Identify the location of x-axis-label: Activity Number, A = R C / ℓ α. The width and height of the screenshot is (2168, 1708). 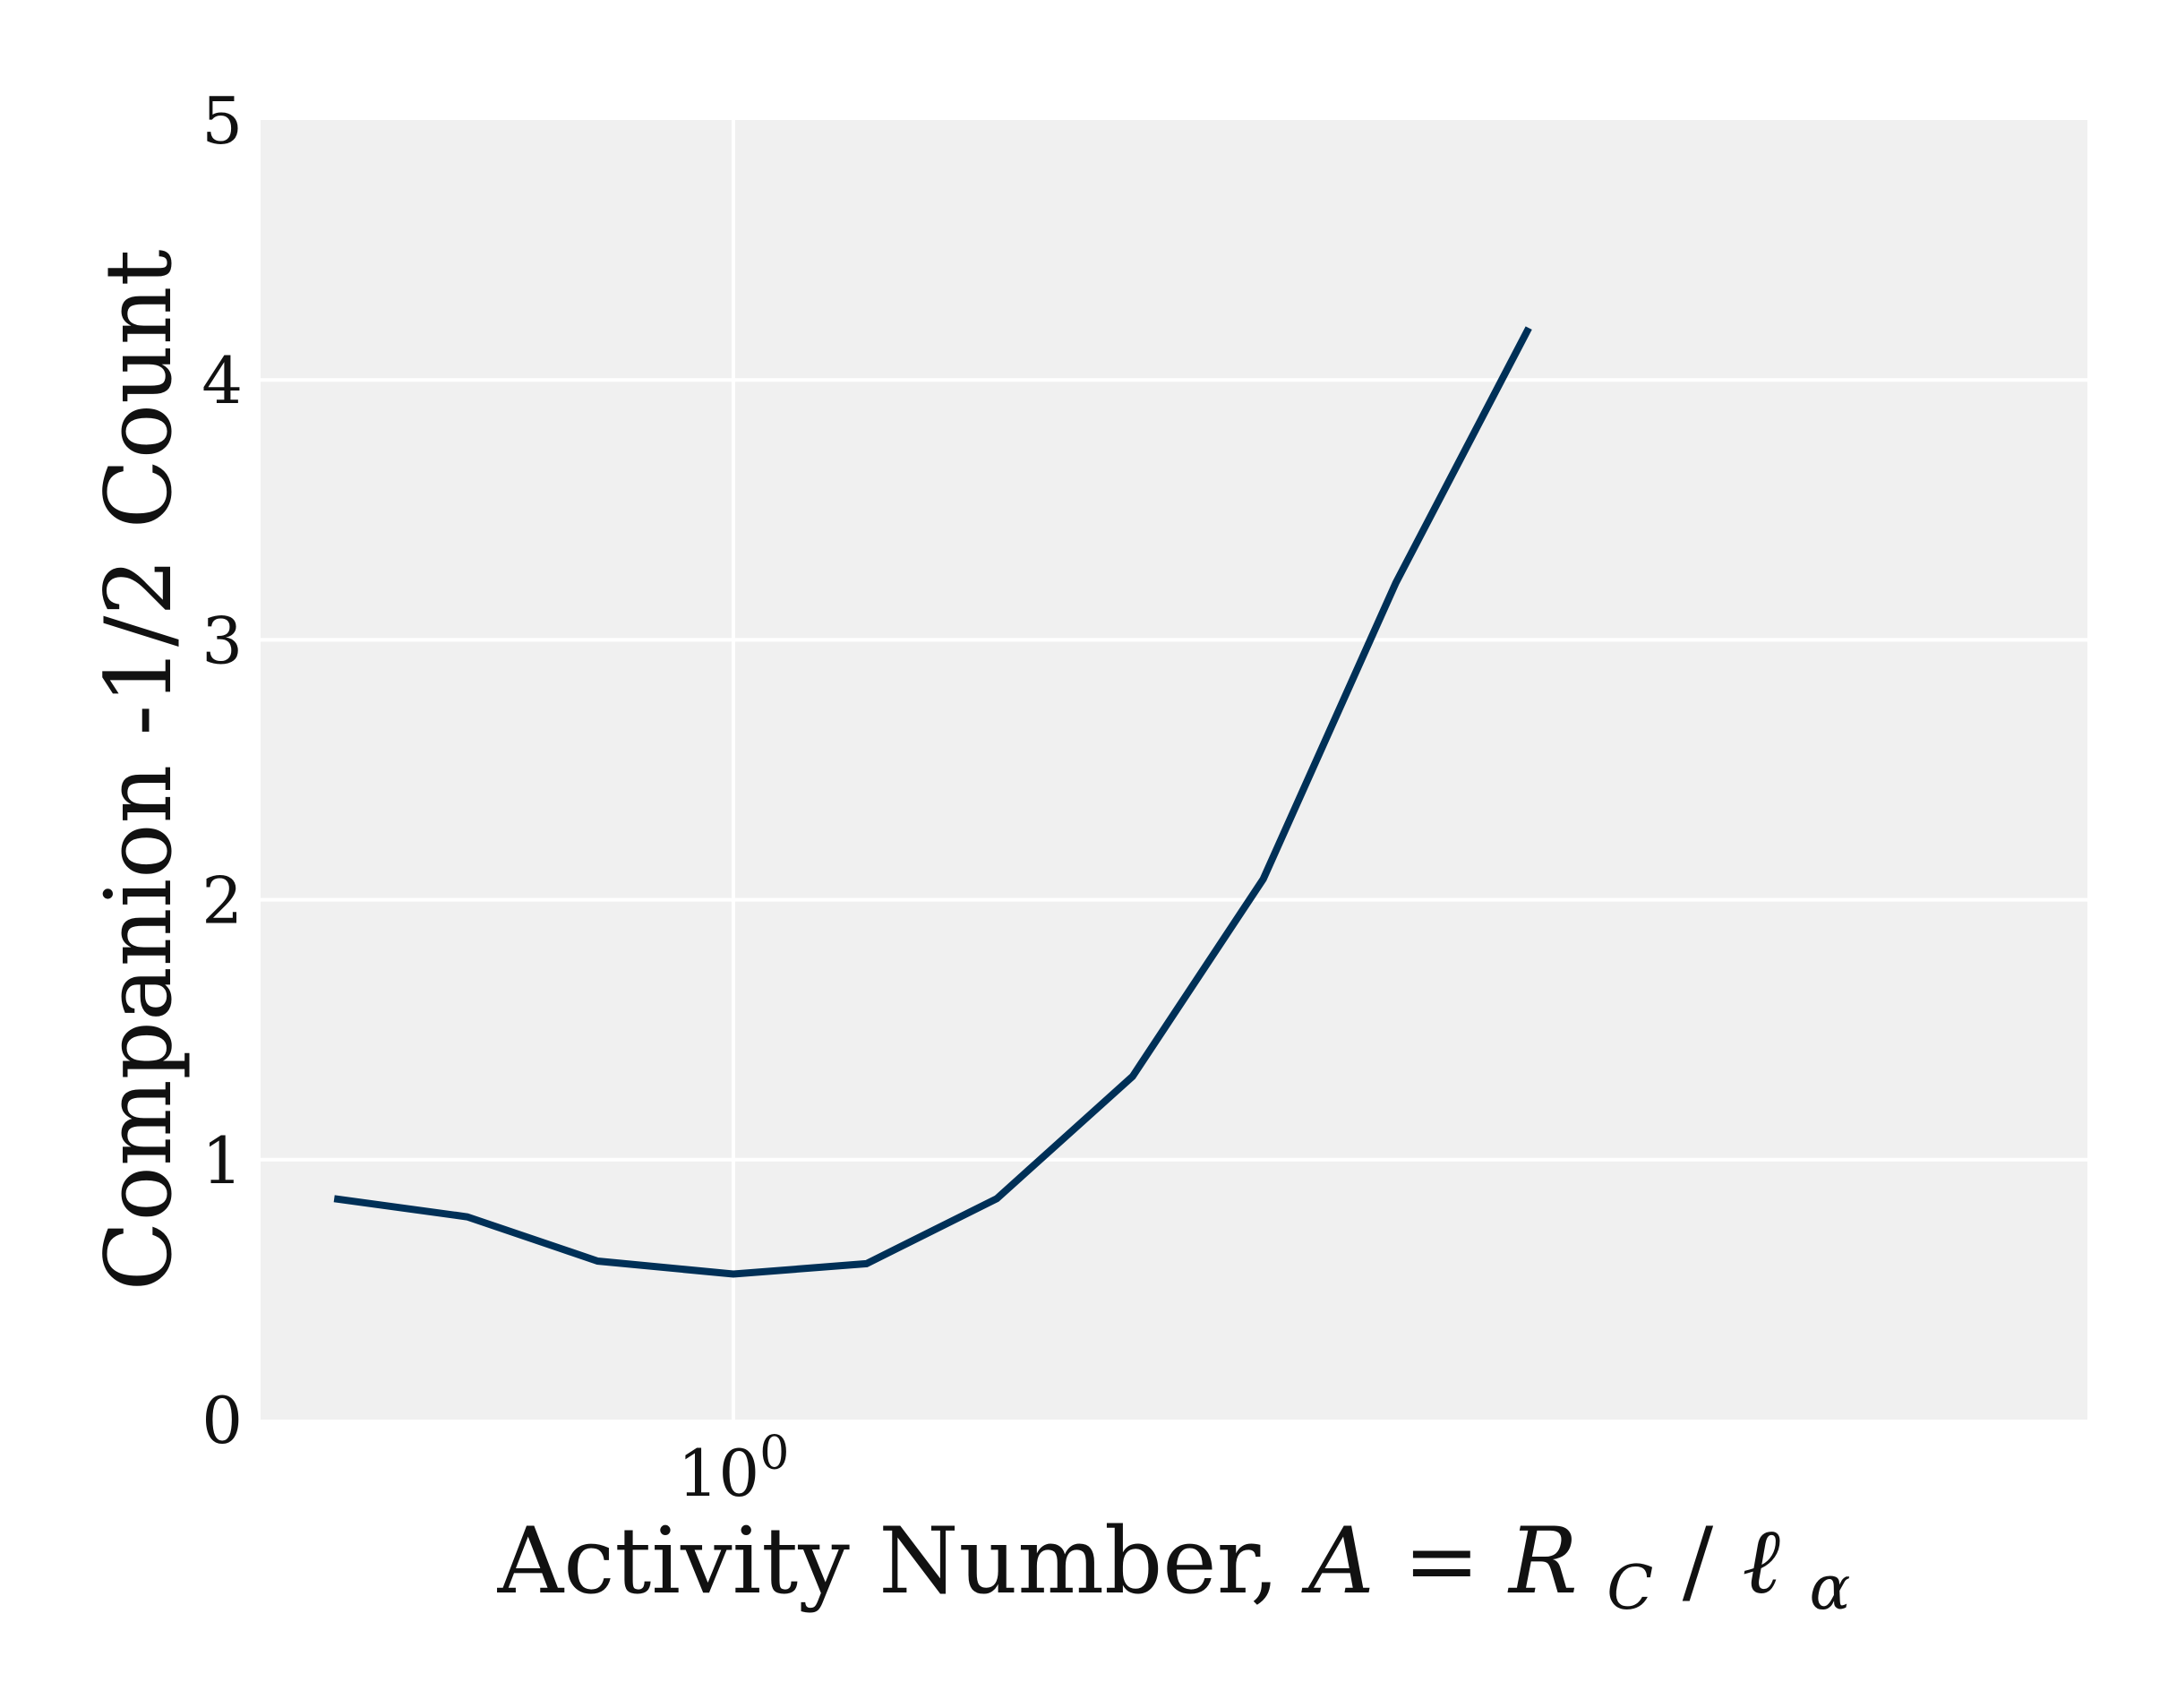
(1174, 1569).